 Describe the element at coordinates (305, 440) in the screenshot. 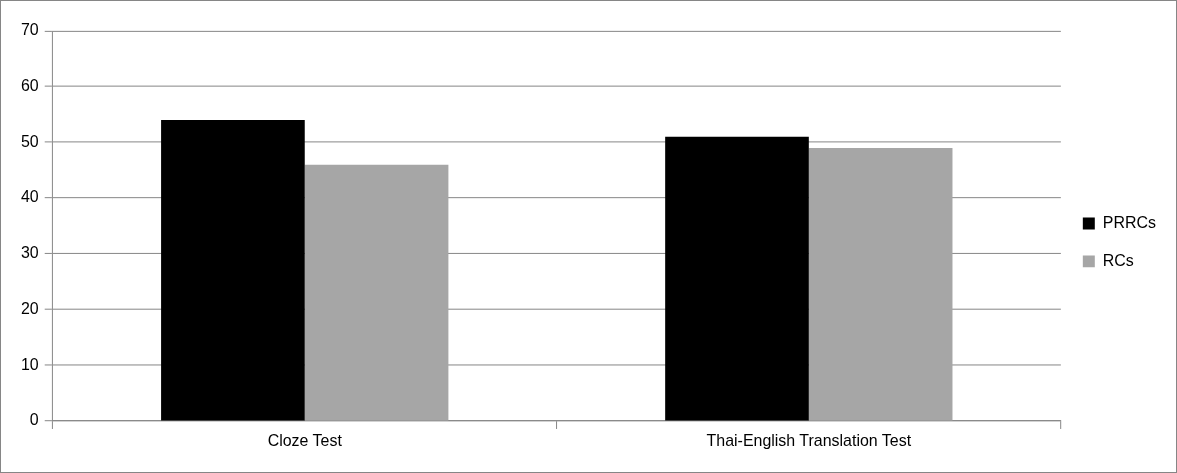

I see `x-tick-label: Cloze Test` at that location.